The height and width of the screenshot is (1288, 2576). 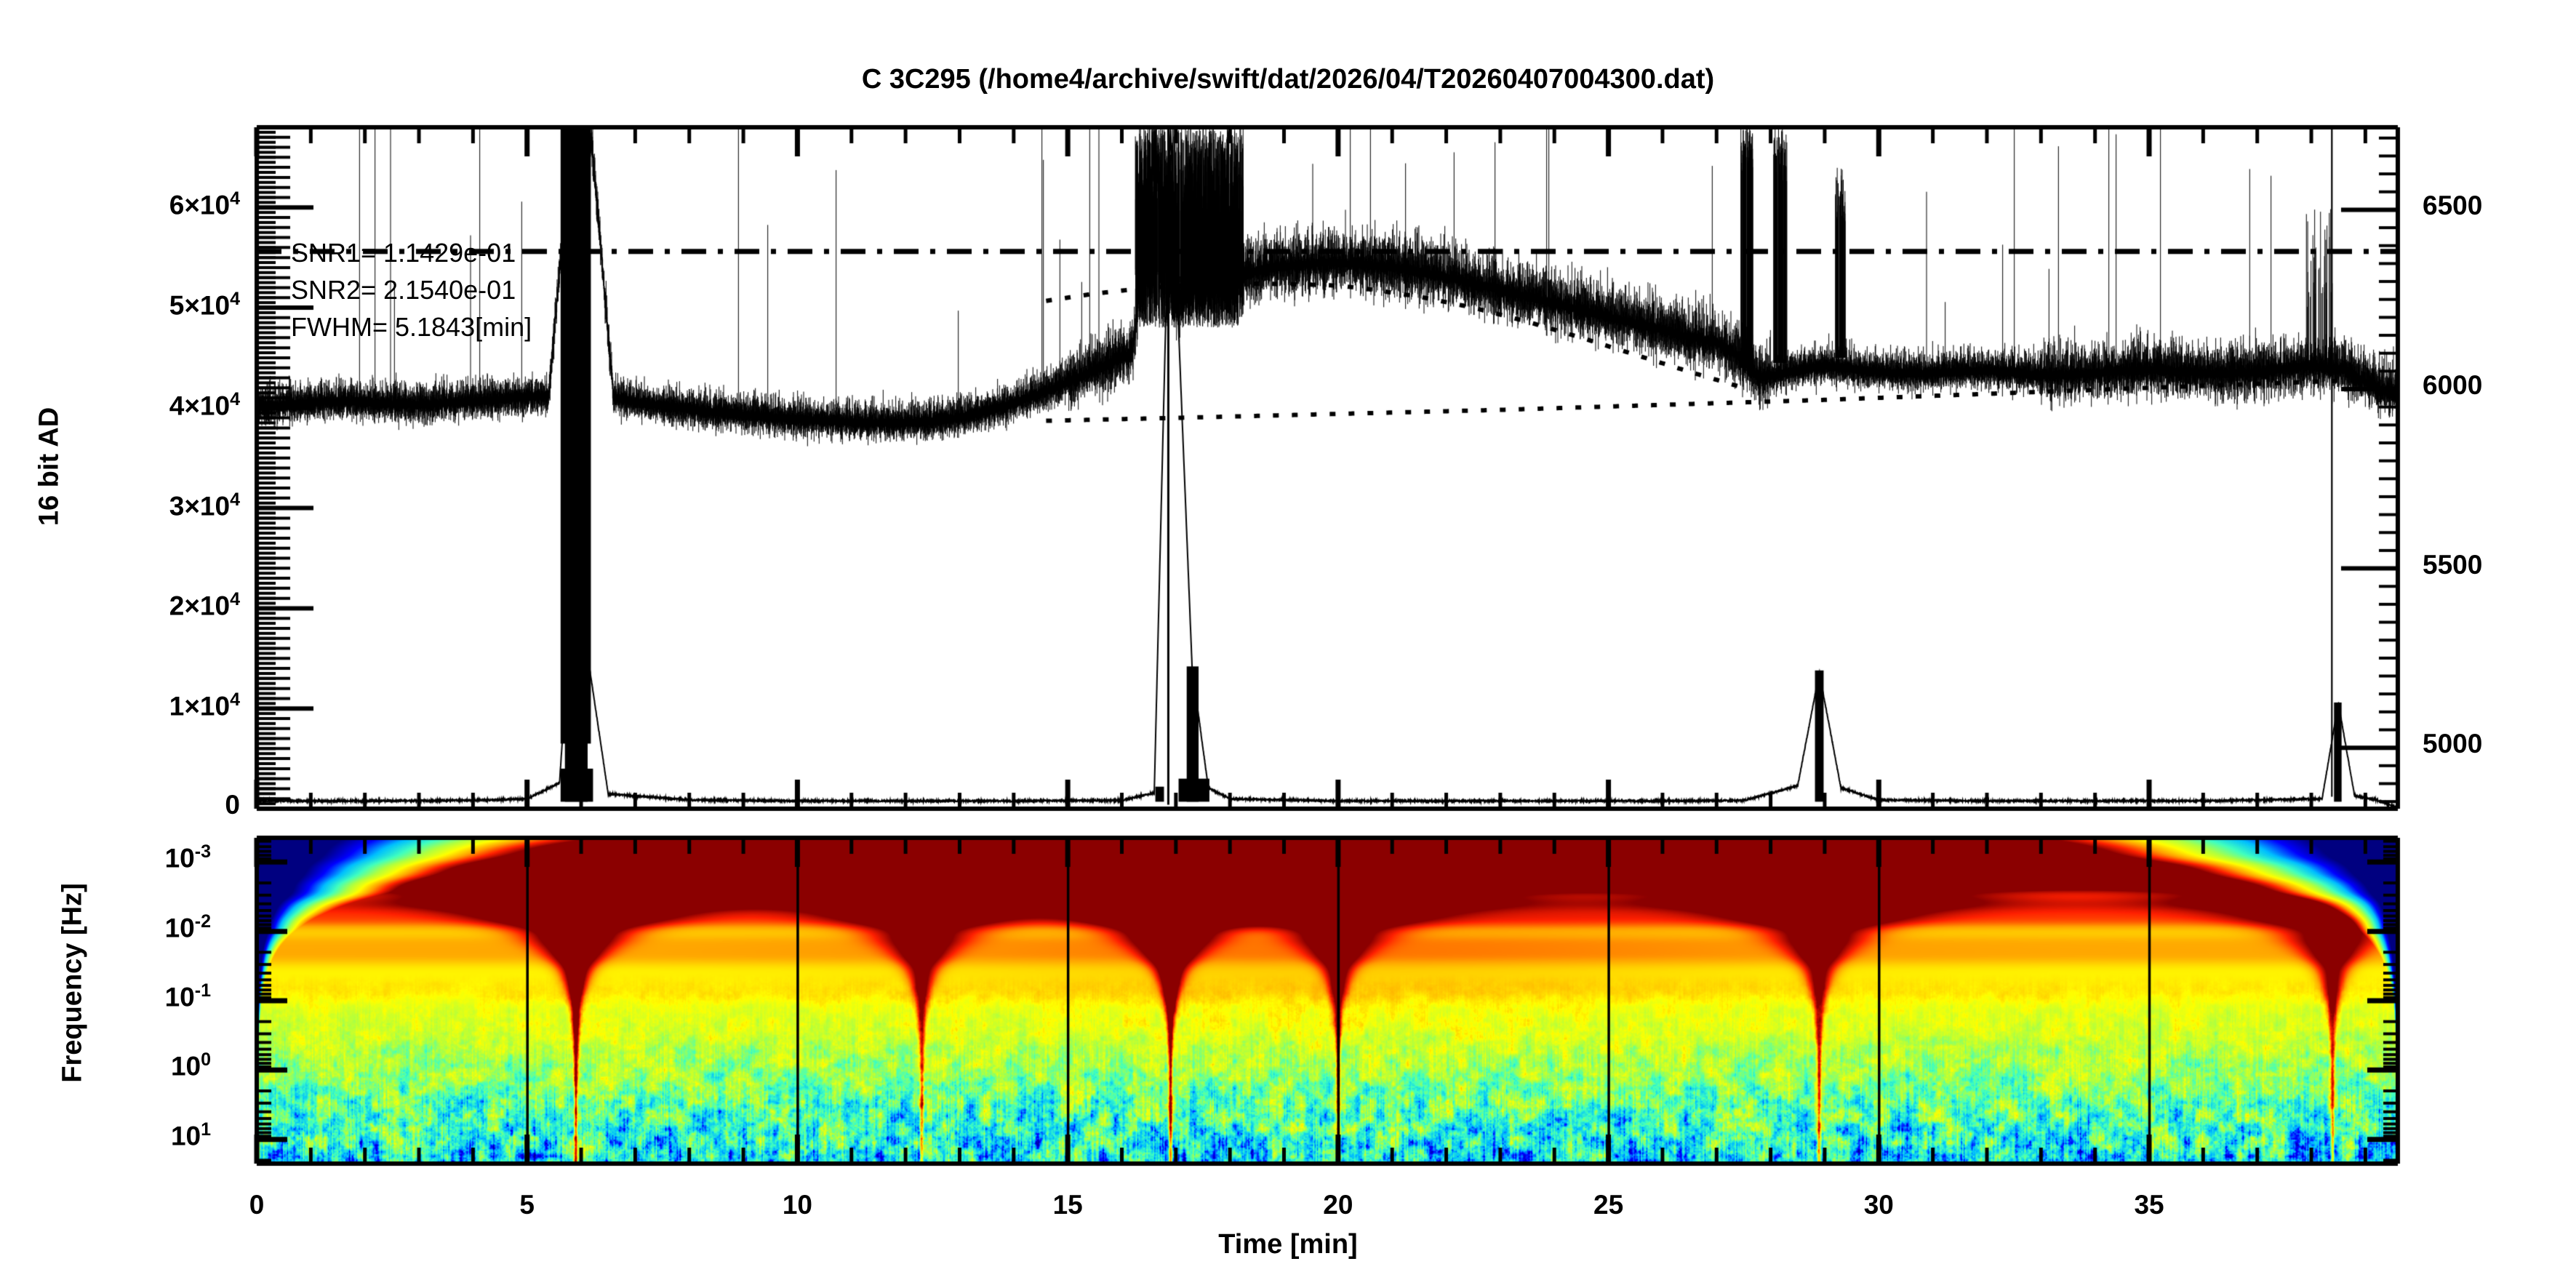 What do you see at coordinates (411, 327) in the screenshot?
I see `annotation-fwhm: FWHM= 5.1843[min]` at bounding box center [411, 327].